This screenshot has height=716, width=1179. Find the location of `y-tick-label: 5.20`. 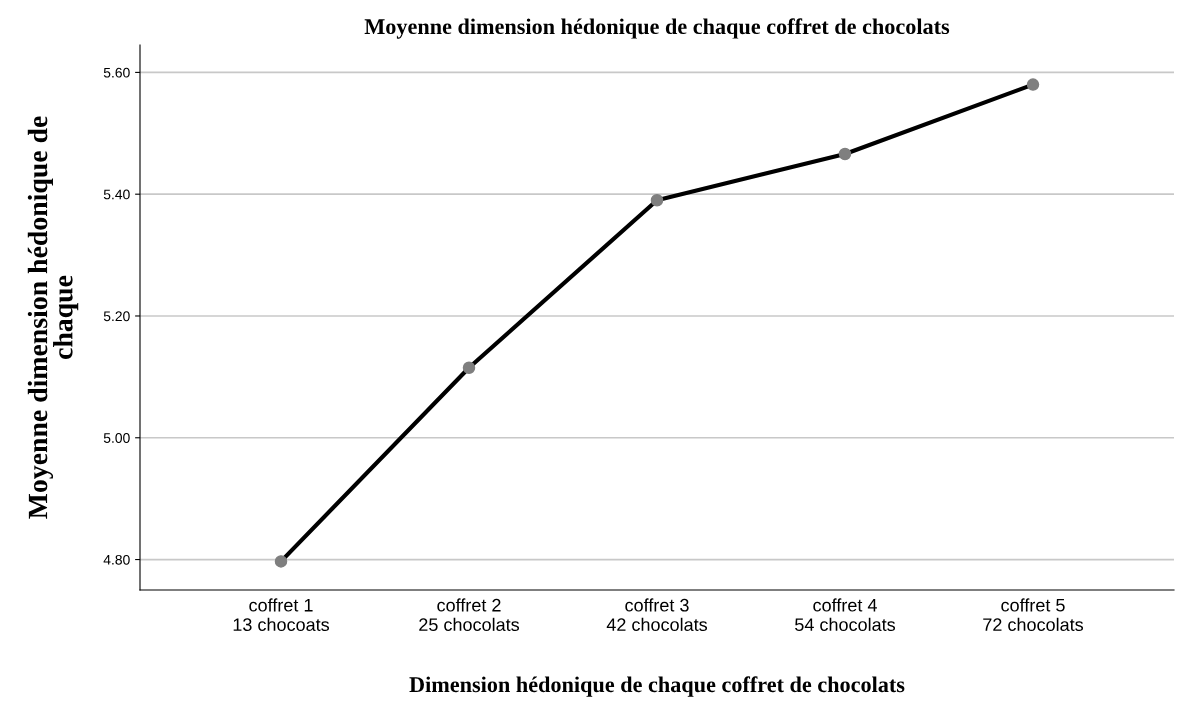

y-tick-label: 5.20 is located at coordinates (116, 316).